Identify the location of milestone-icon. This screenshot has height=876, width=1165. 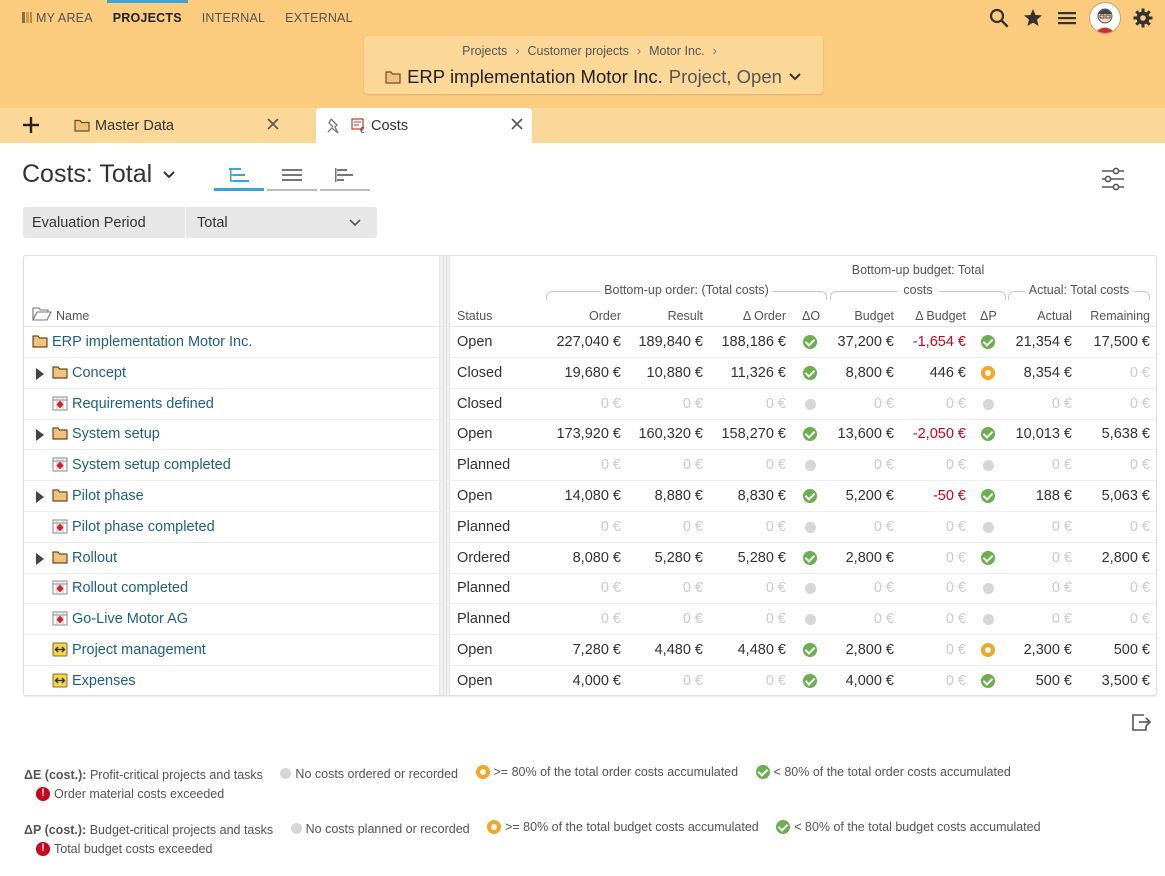
(60, 618).